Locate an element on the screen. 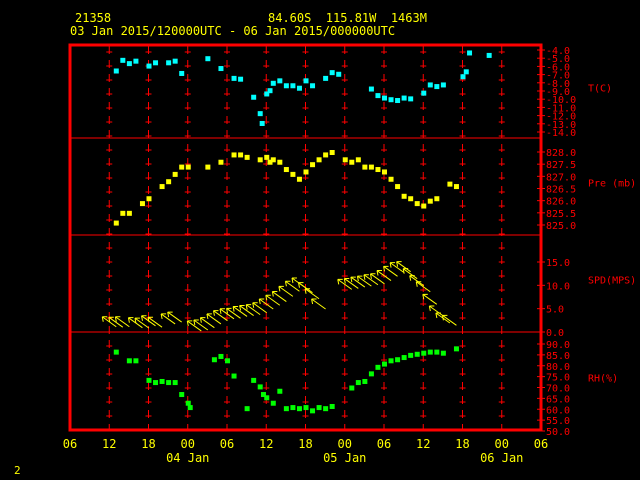 The width and height of the screenshot is (640, 480). y-tick-label: 826.5 is located at coordinates (561, 190).